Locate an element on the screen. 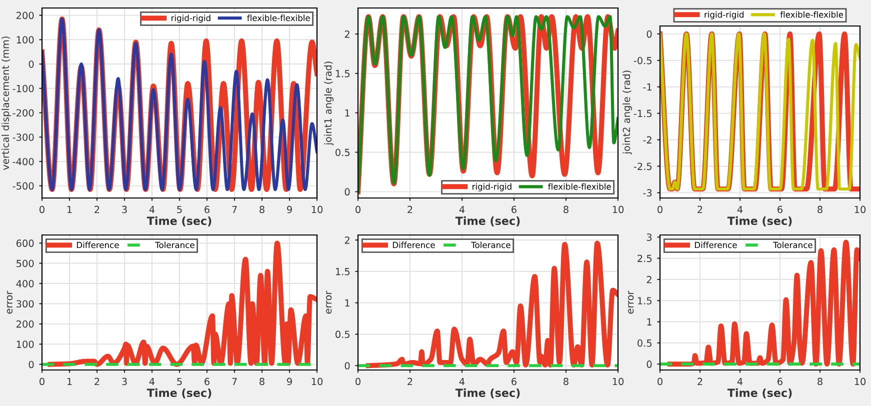 This screenshot has width=871, height=406. y-tick-label: -100 is located at coordinates (23, 88).